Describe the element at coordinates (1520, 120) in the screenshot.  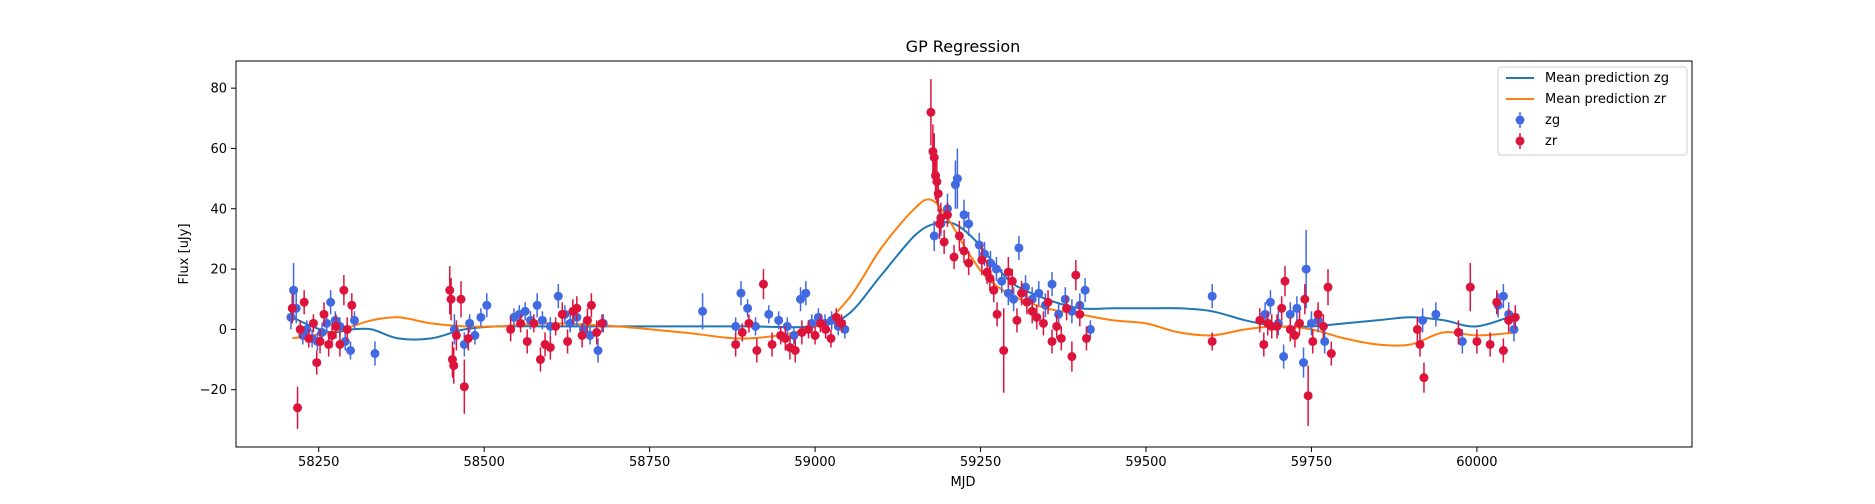
I see `legend-swatch-zg` at that location.